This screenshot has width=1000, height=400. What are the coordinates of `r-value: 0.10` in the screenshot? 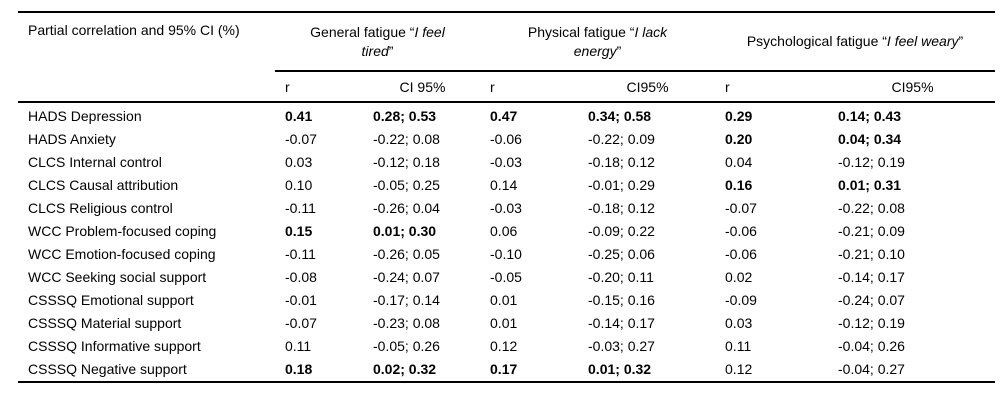 It's located at (299, 185).